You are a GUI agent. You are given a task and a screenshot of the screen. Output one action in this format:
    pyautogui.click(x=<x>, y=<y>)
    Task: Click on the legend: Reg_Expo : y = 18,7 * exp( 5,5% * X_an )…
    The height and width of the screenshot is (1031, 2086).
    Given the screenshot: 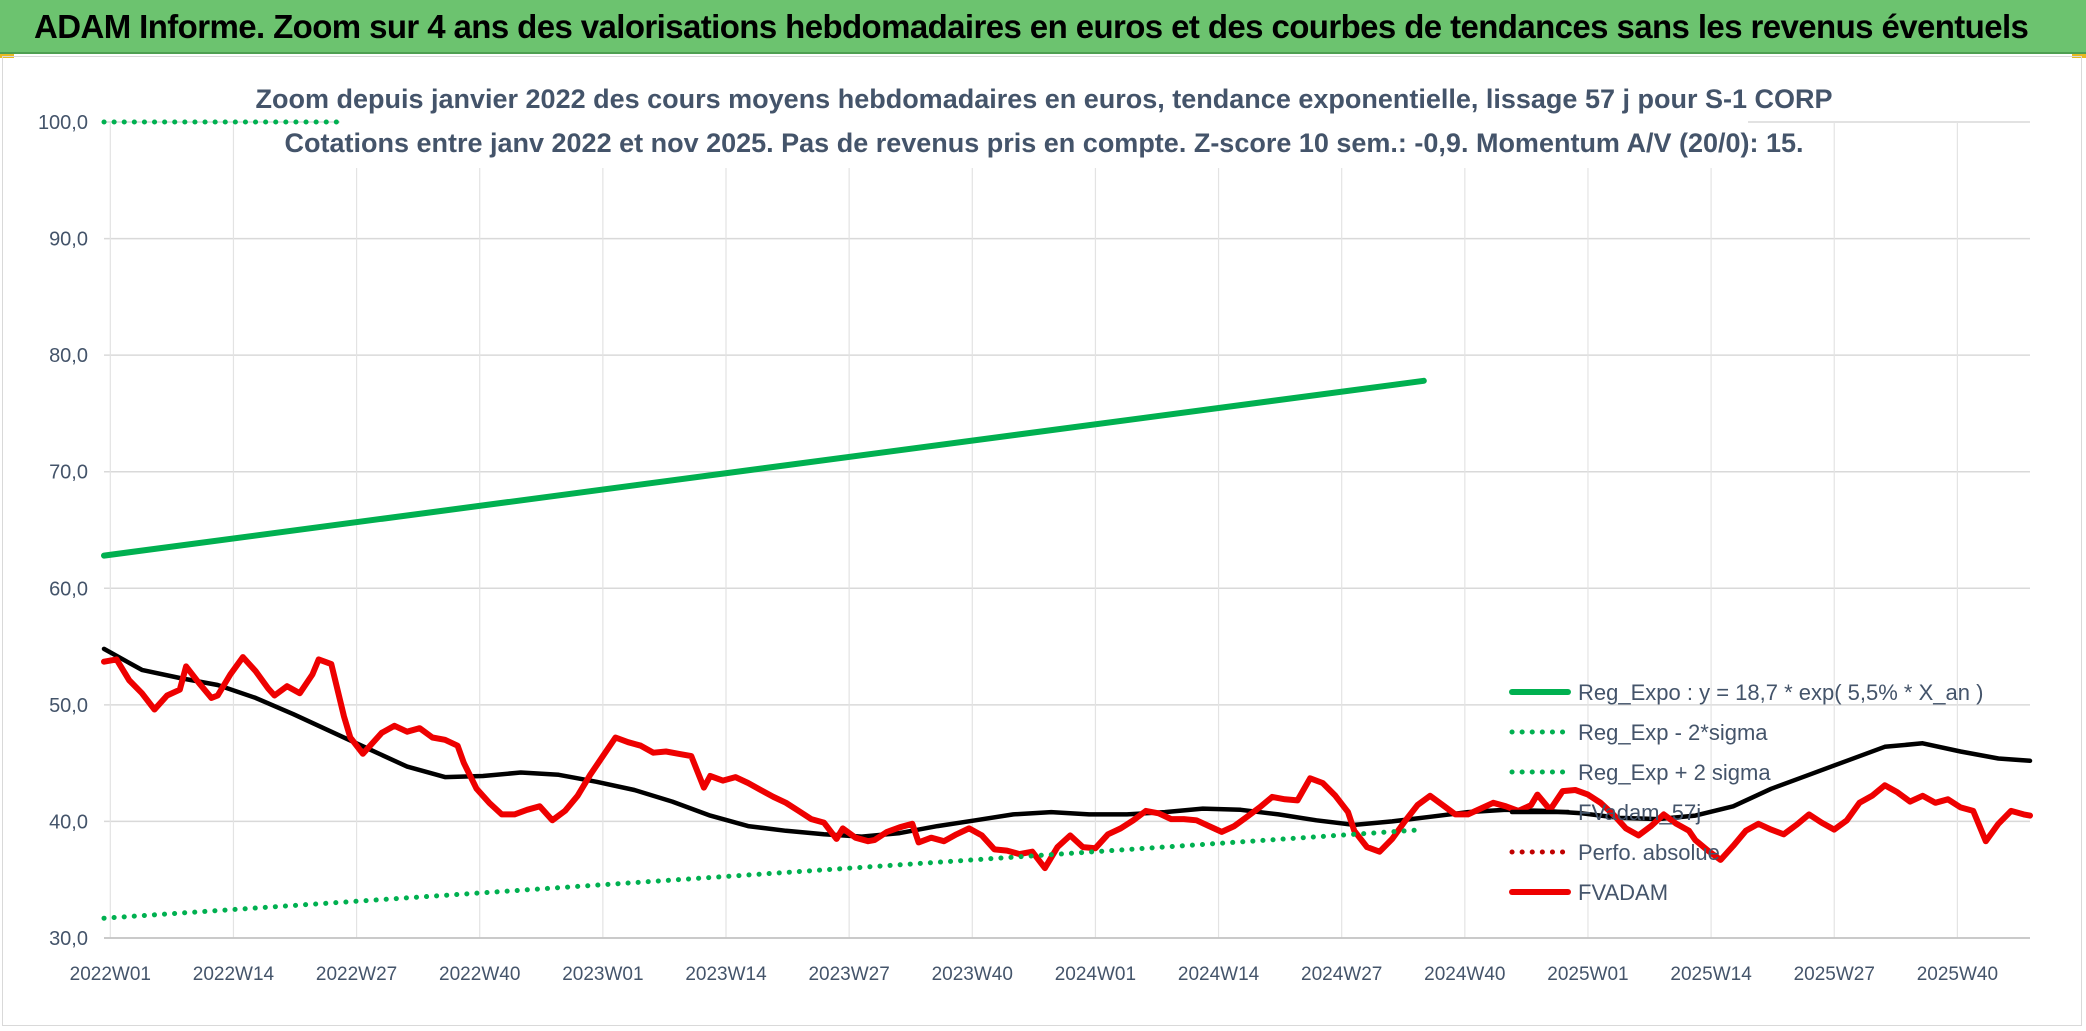 What is the action you would take?
    pyautogui.click(x=1746, y=792)
    